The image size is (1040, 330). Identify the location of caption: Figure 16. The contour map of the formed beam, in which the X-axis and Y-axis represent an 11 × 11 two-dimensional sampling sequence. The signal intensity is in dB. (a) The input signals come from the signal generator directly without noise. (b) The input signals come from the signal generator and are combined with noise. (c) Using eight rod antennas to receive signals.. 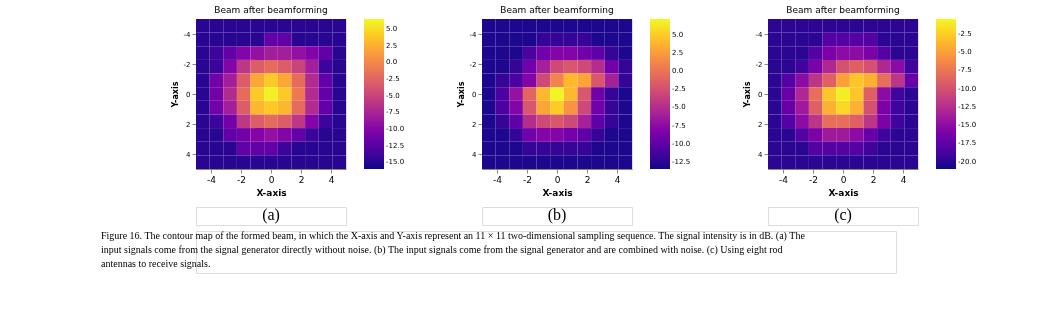
(453, 249).